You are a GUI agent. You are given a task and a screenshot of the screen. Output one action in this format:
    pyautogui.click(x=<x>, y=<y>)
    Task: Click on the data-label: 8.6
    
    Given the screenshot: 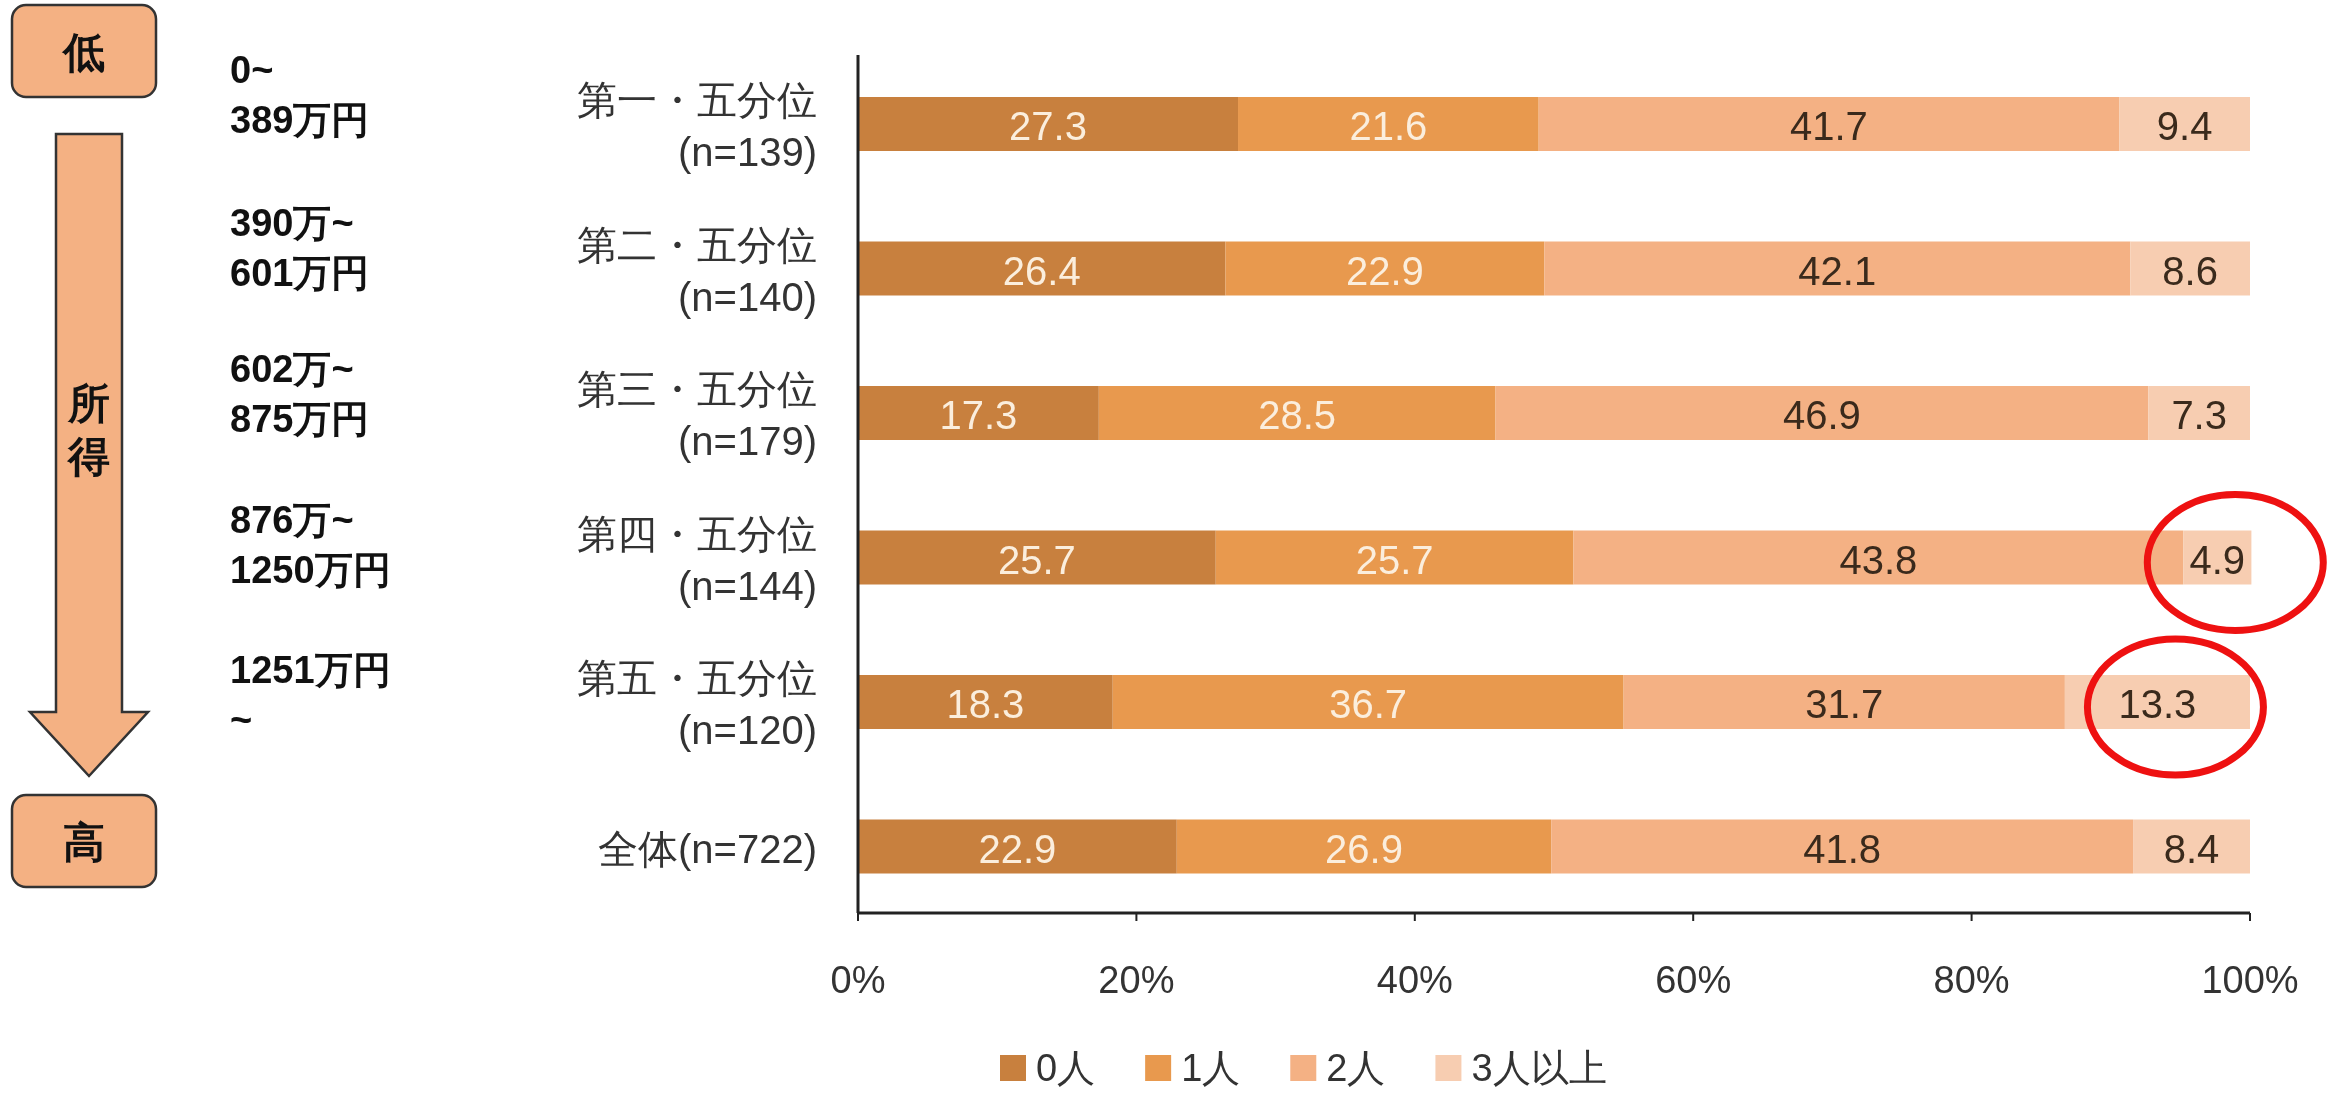 What is the action you would take?
    pyautogui.click(x=2190, y=270)
    